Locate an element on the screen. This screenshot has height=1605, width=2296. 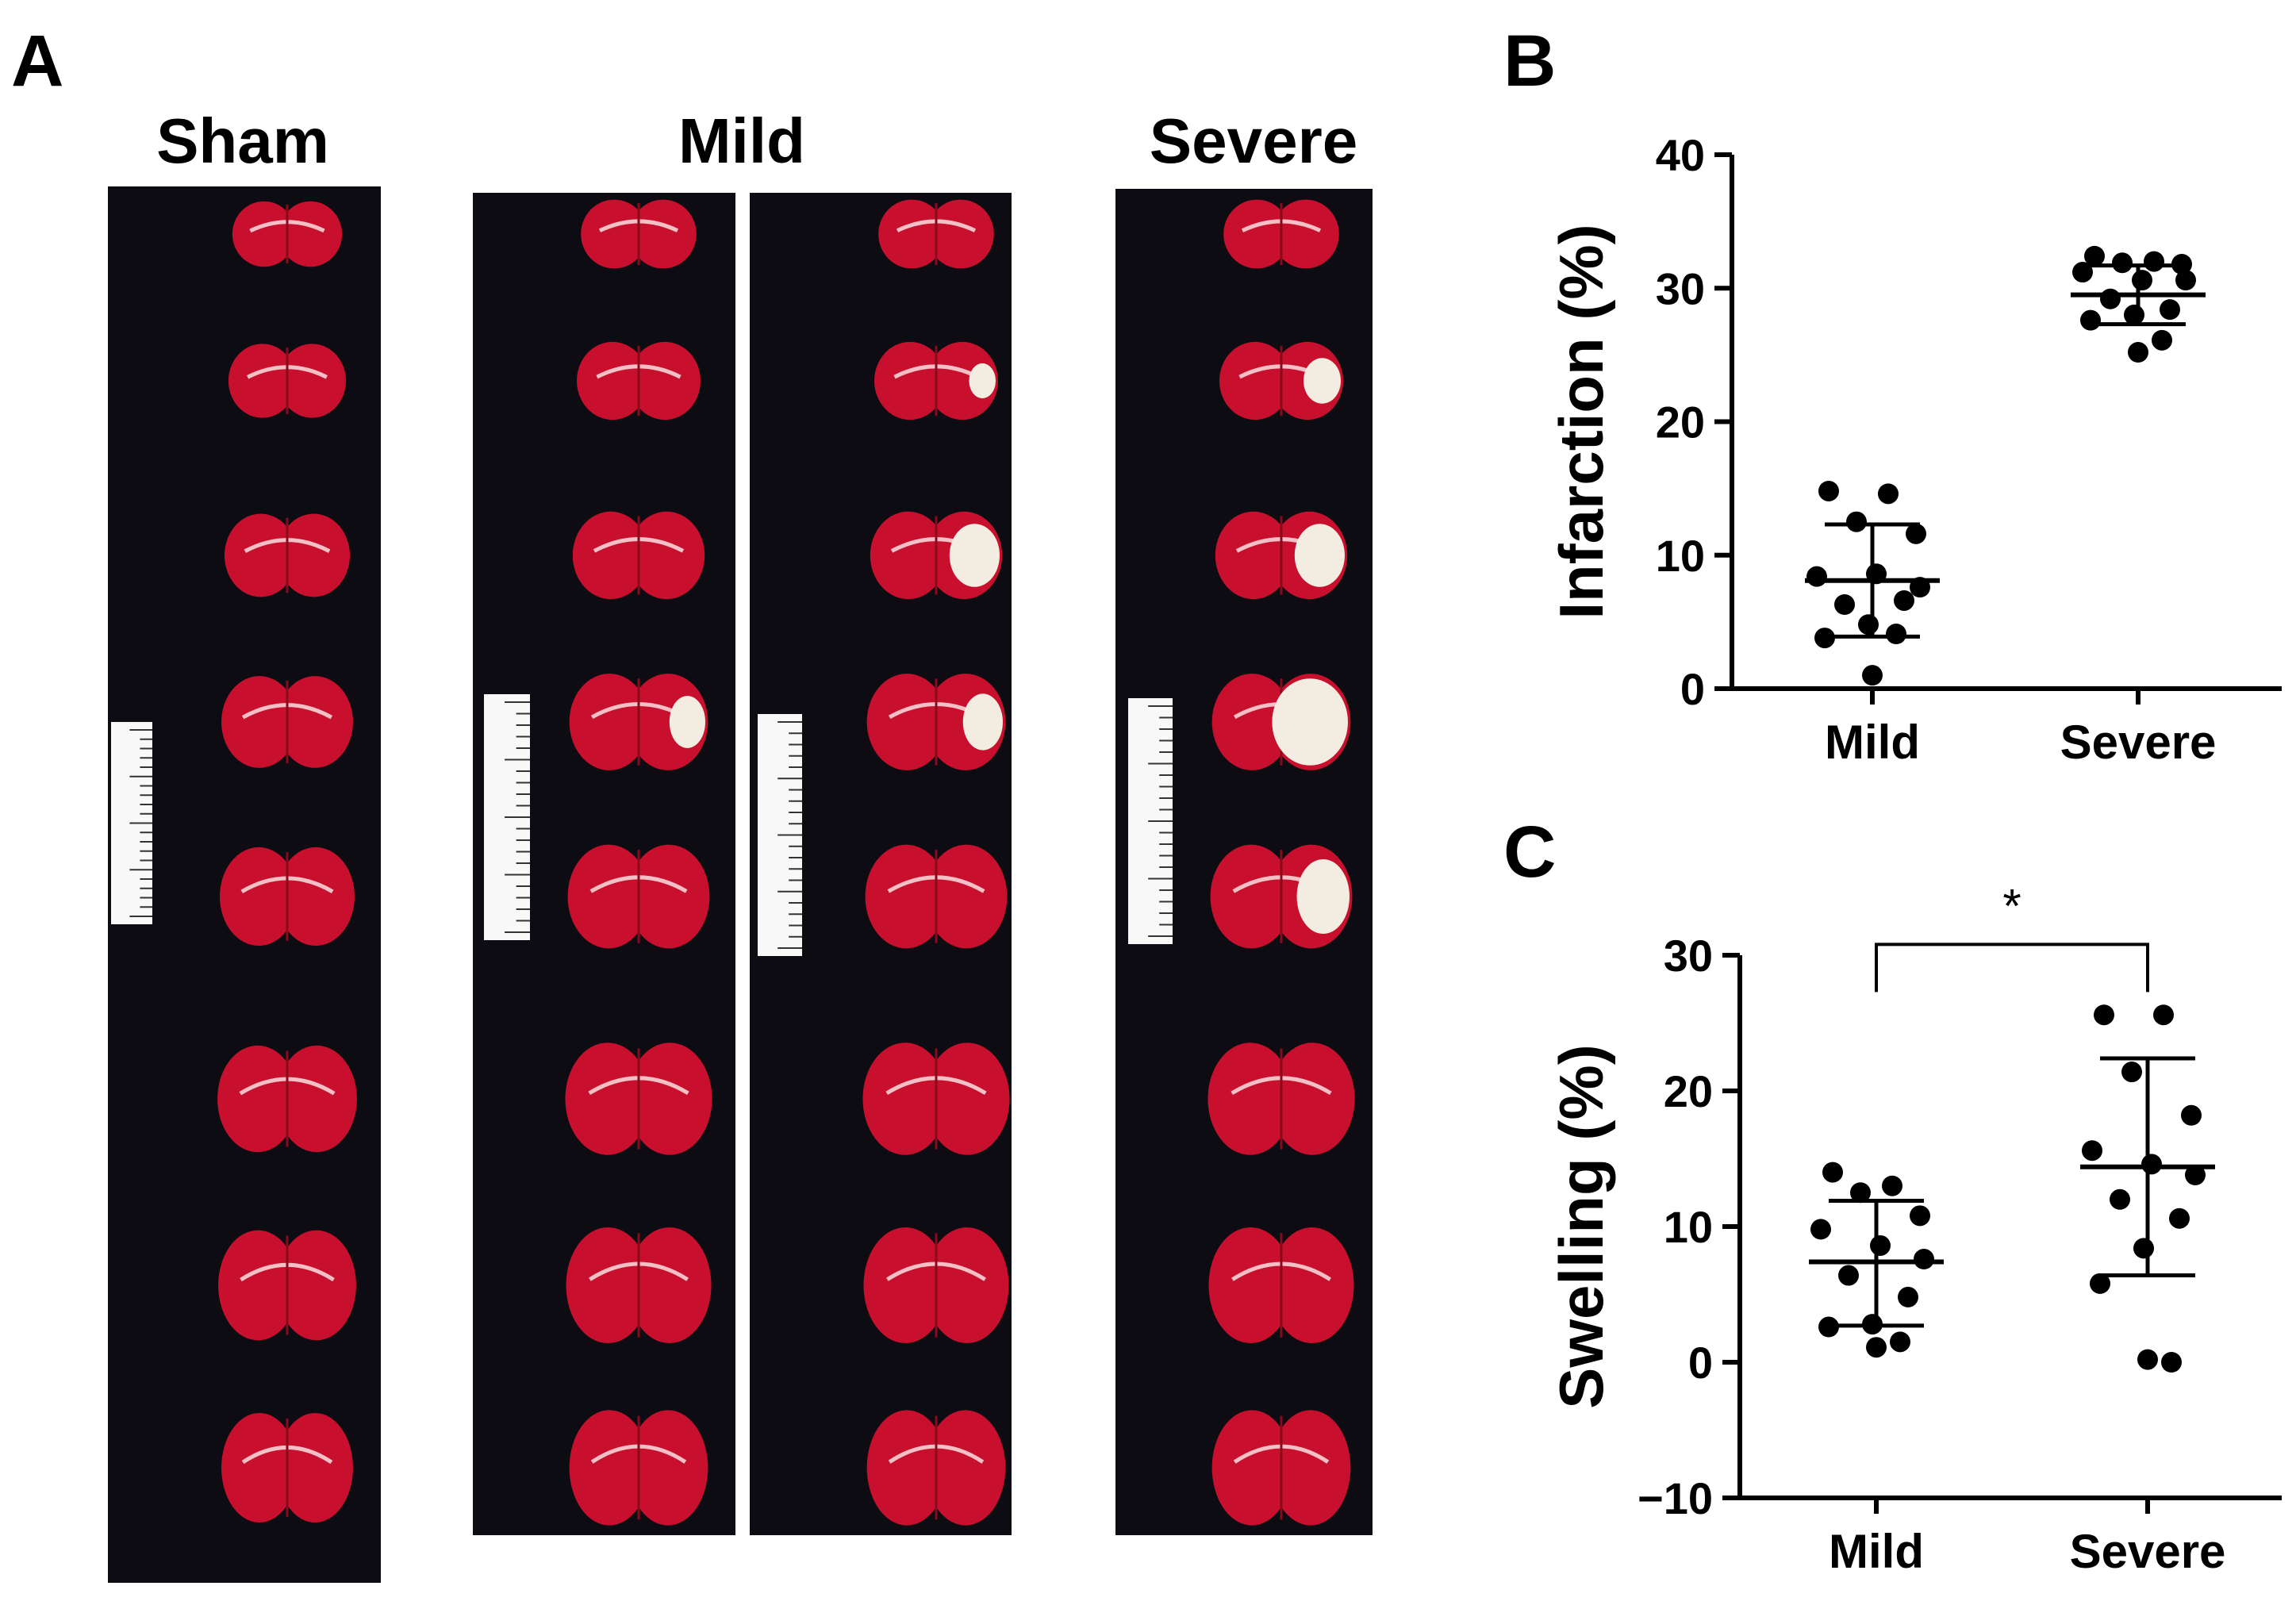
y-tick-label: 30 is located at coordinates (1680, 288).